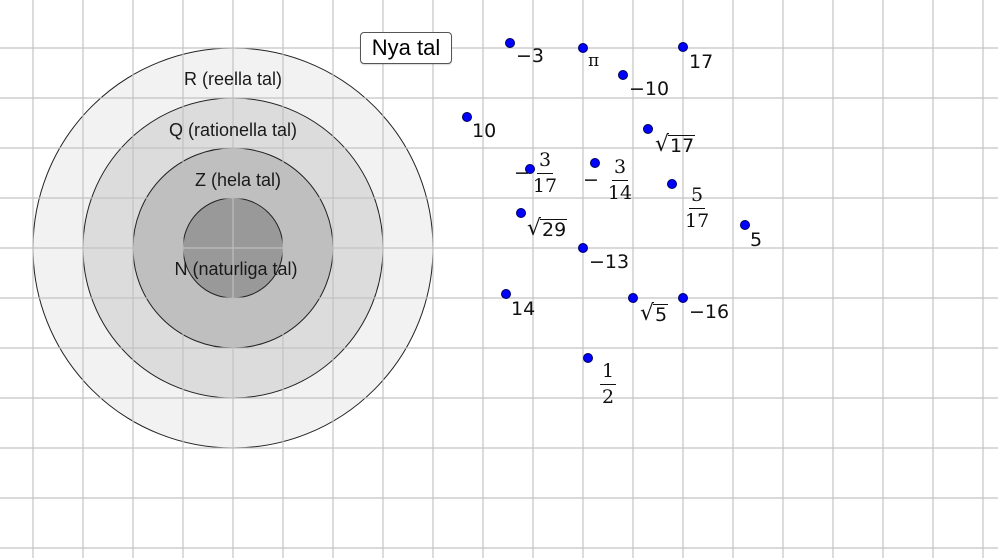 The height and width of the screenshot is (560, 1000). Describe the element at coordinates (510, 43) in the screenshot. I see `point-neg3` at that location.